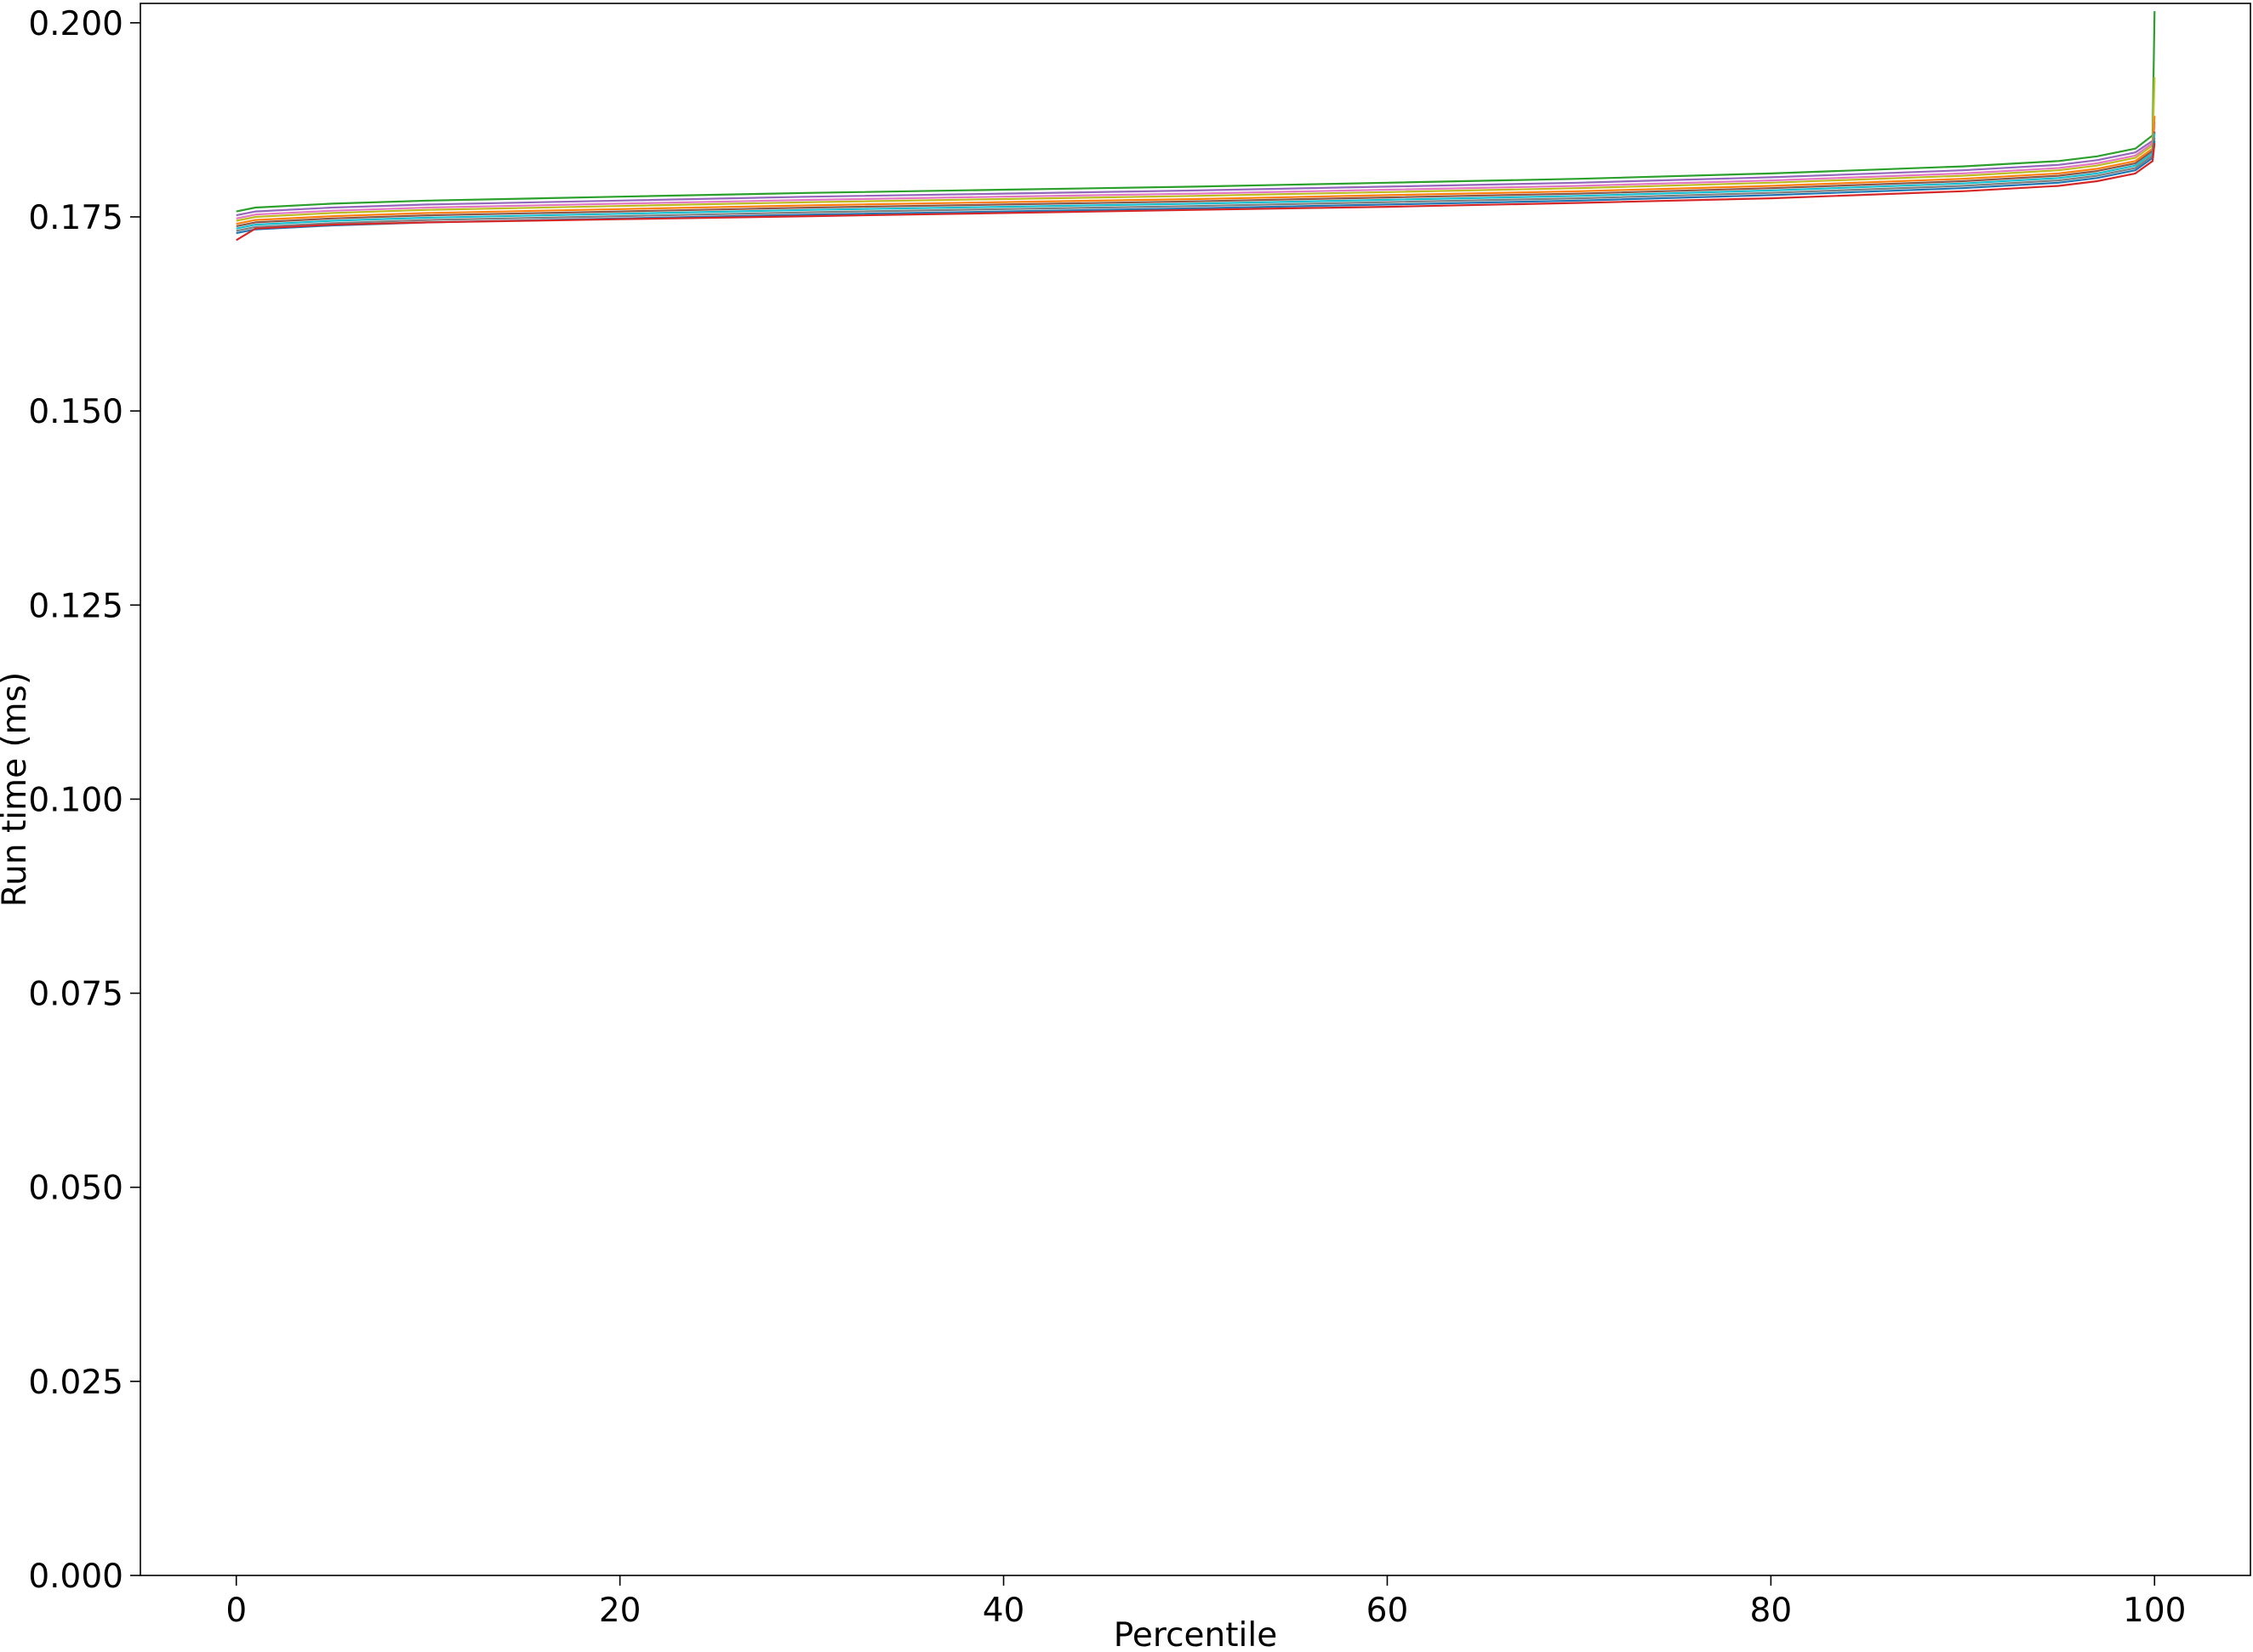  Describe the element at coordinates (236, 1611) in the screenshot. I see `x-tick-label: 0` at that location.